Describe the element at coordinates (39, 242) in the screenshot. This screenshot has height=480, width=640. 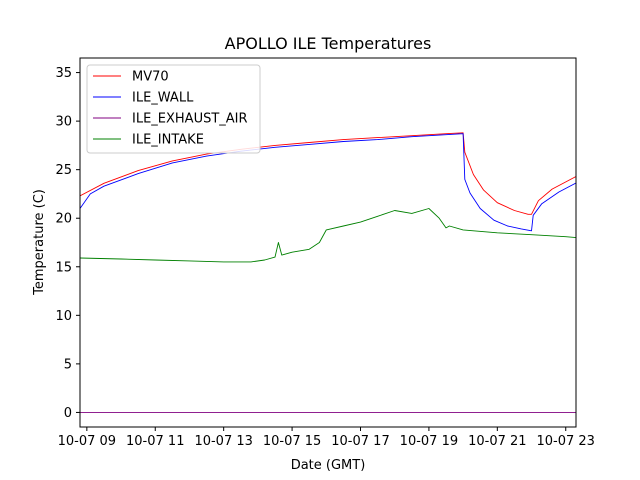
I see `y-axis-label: Temperature (C)` at that location.